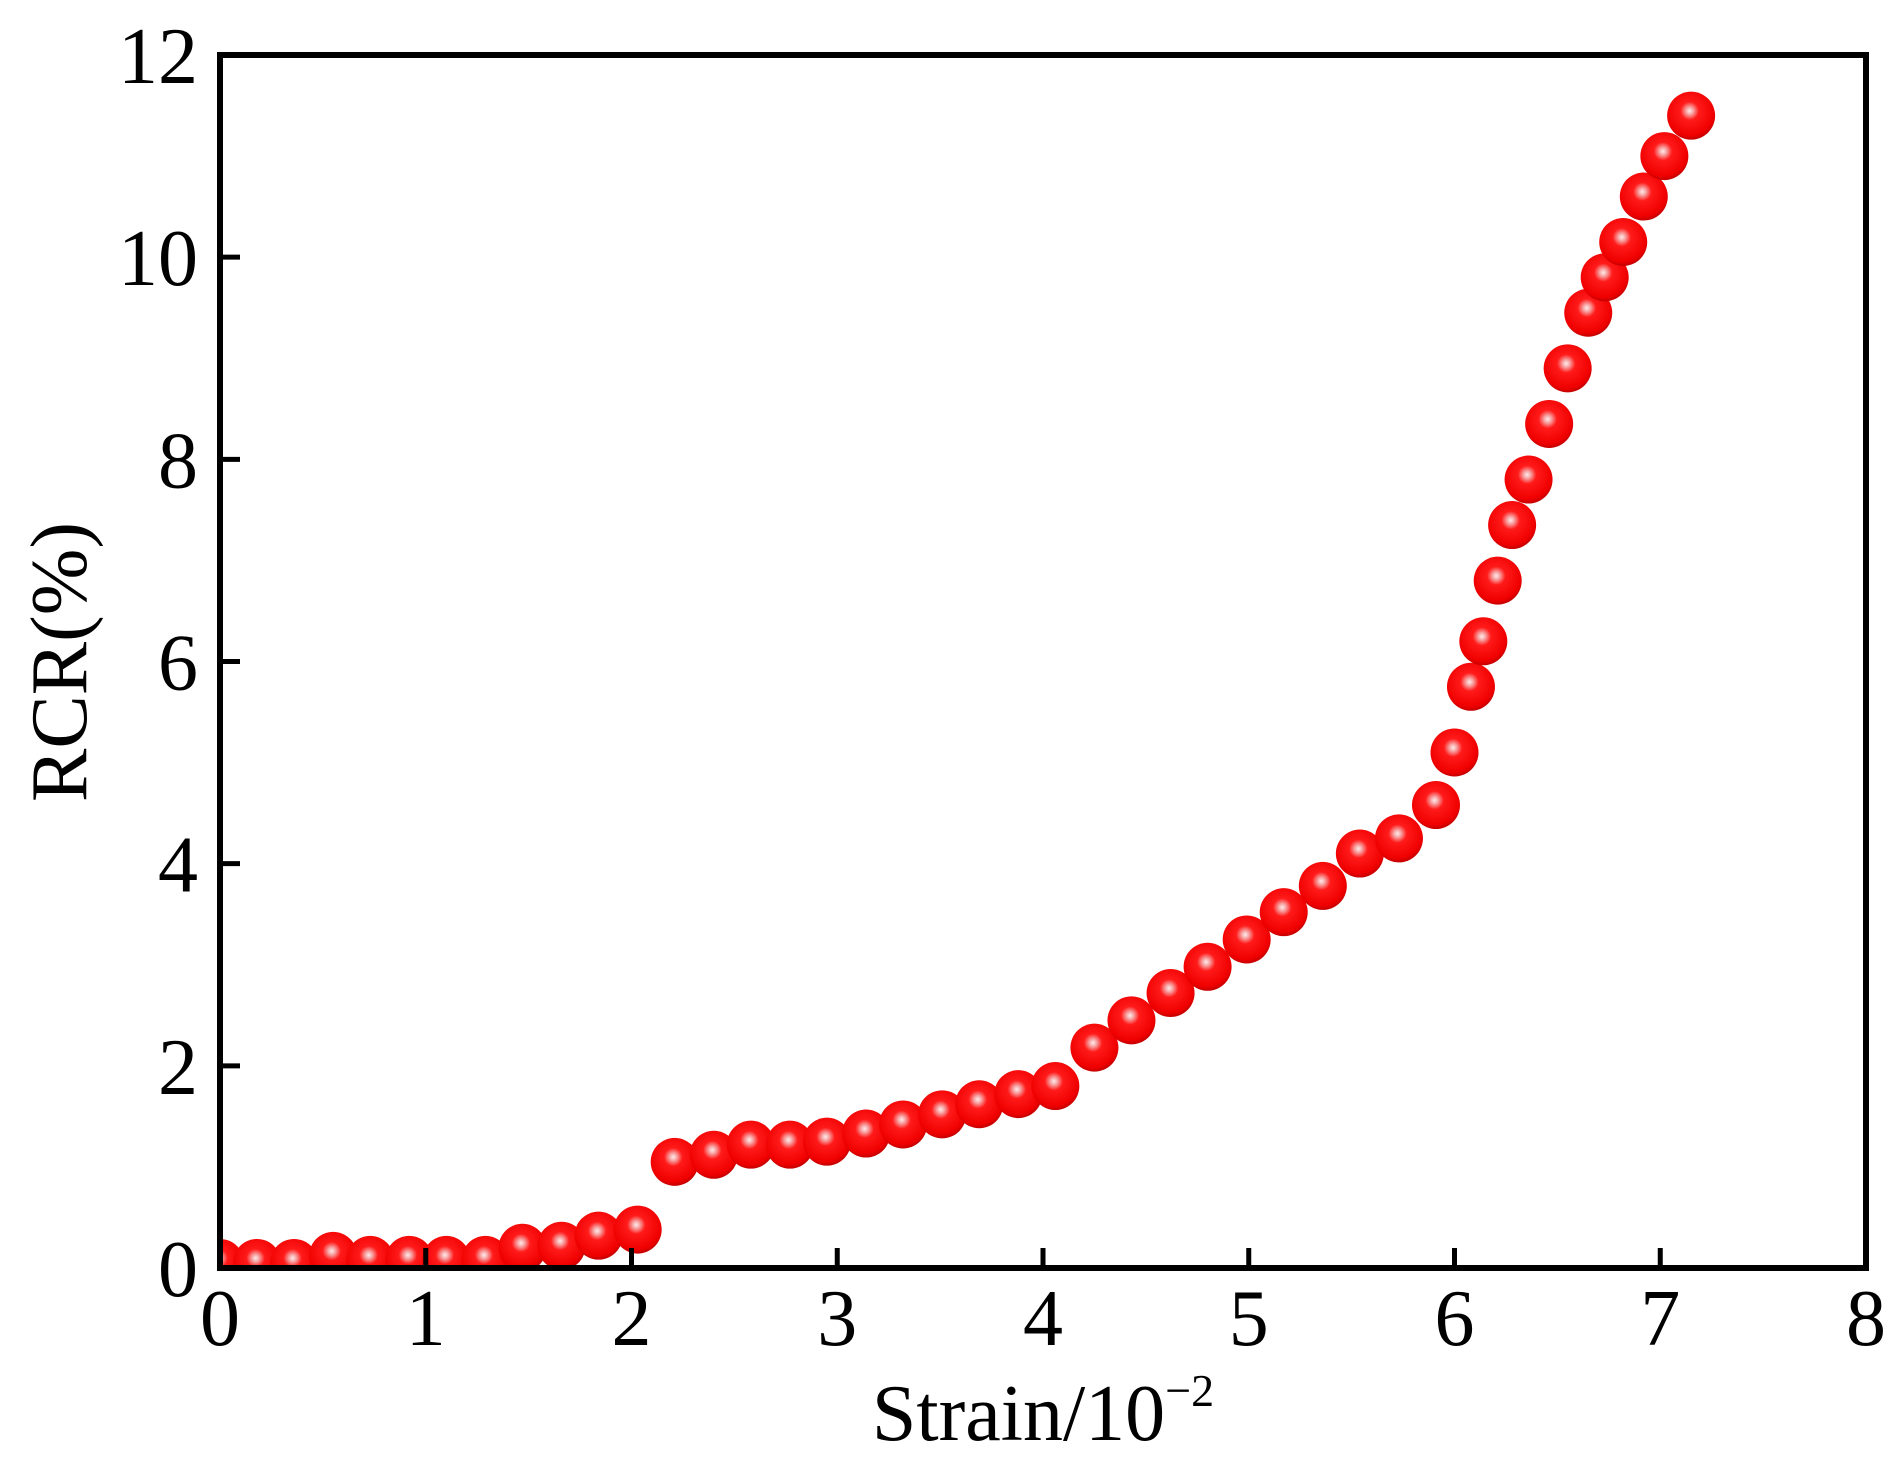 The width and height of the screenshot is (1898, 1466). What do you see at coordinates (178, 1068) in the screenshot?
I see `y-tick-label: 2` at bounding box center [178, 1068].